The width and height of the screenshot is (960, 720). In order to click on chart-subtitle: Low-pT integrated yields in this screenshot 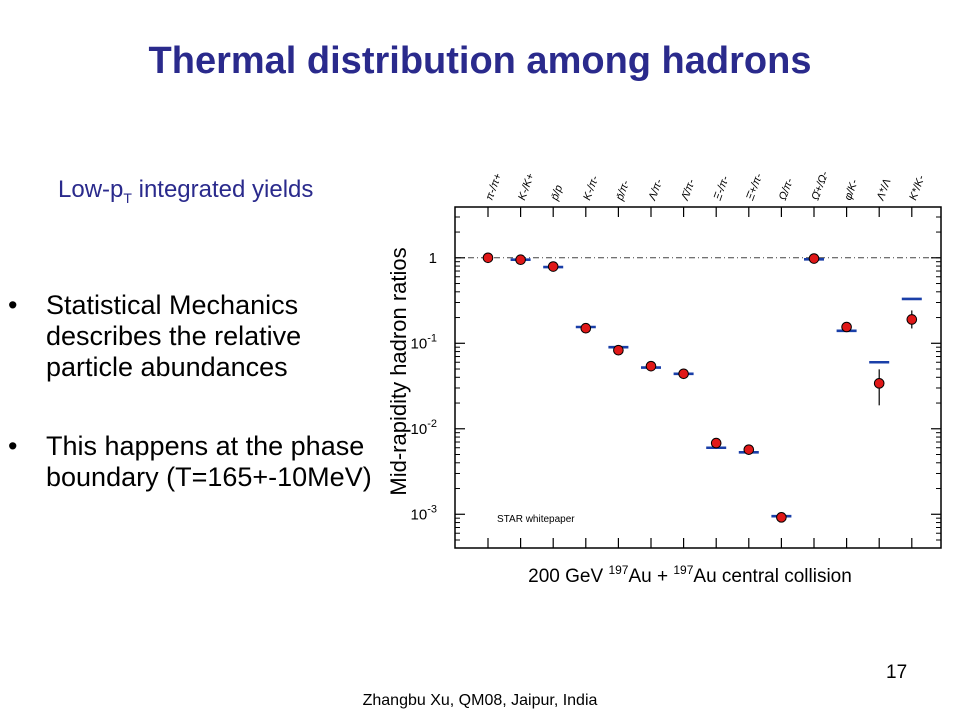, I will do `click(185, 191)`.